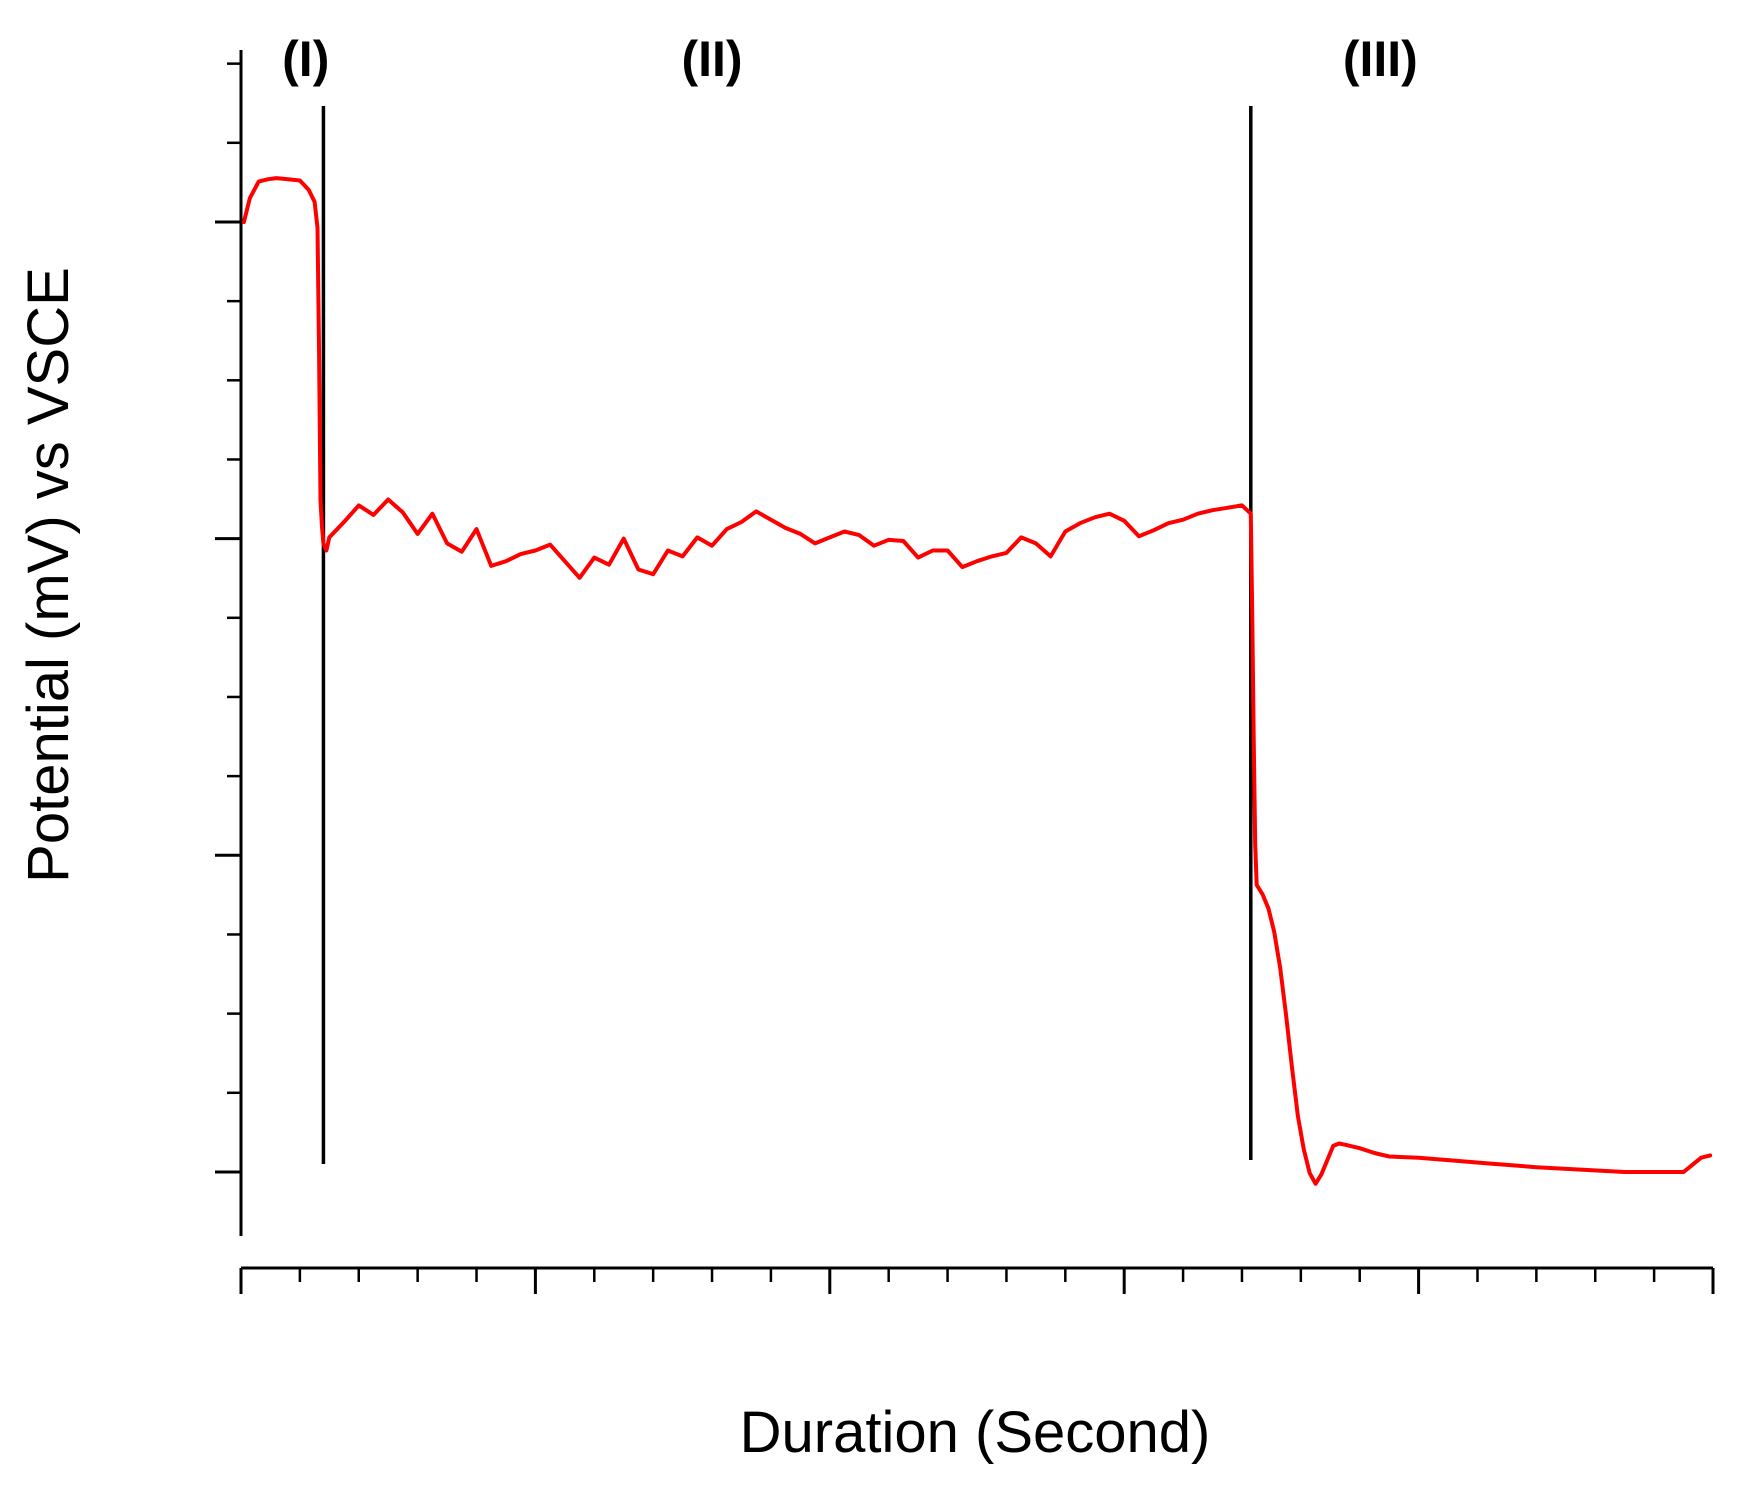 The height and width of the screenshot is (1487, 1741). Describe the element at coordinates (48, 575) in the screenshot. I see `y-axis-title: Potential (mV) vs VSCE` at that location.